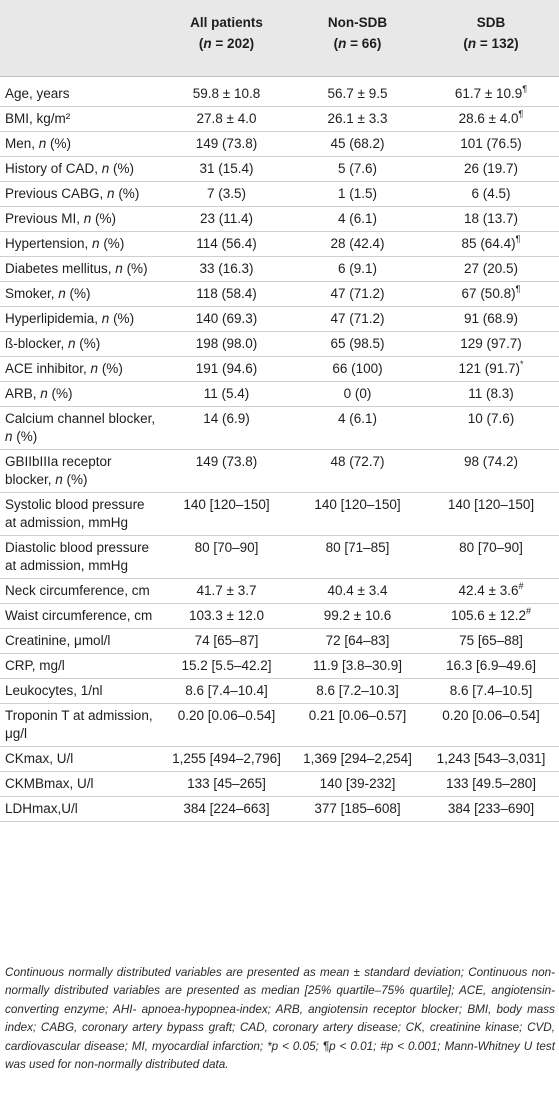  Describe the element at coordinates (80, 119) in the screenshot. I see `row-label: BMI, kg/m²` at that location.